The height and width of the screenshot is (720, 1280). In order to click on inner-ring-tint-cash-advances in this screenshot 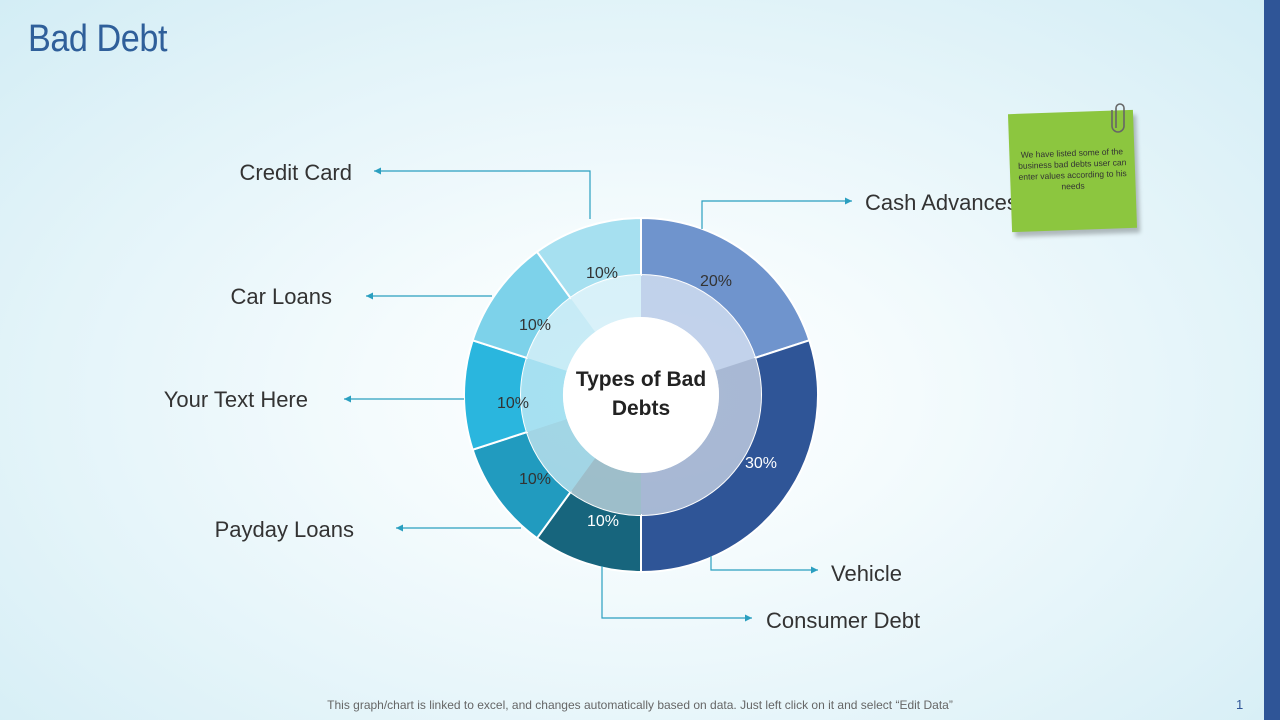, I will do `click(698, 323)`.